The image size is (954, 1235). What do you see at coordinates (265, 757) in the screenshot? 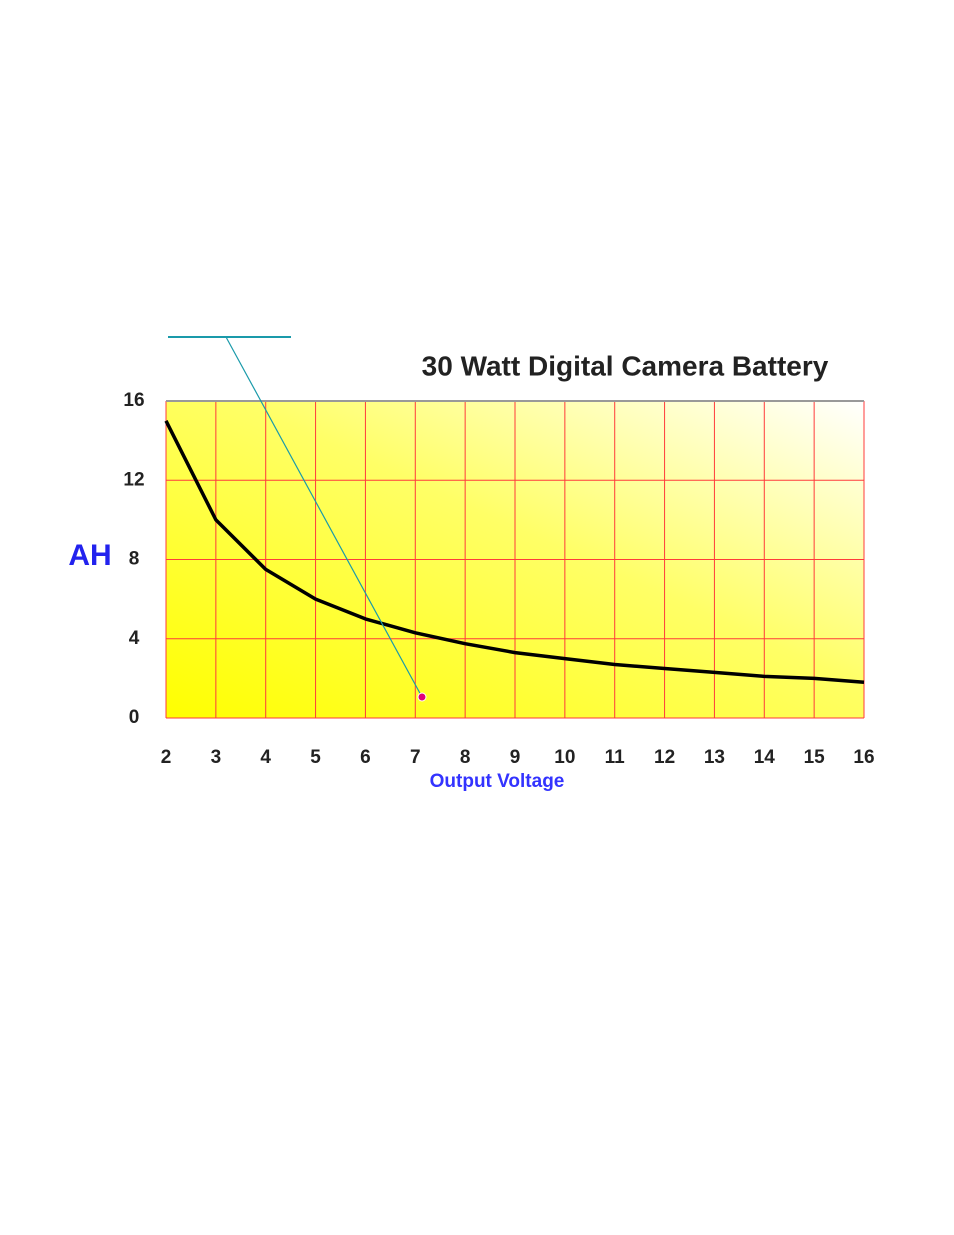
I see `x-tick-label: 4` at bounding box center [265, 757].